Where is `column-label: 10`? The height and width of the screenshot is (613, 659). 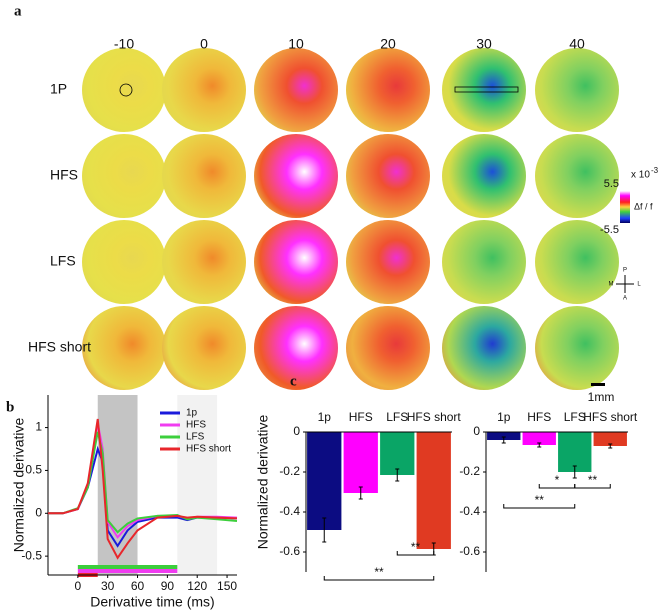
column-label: 10 is located at coordinates (296, 44).